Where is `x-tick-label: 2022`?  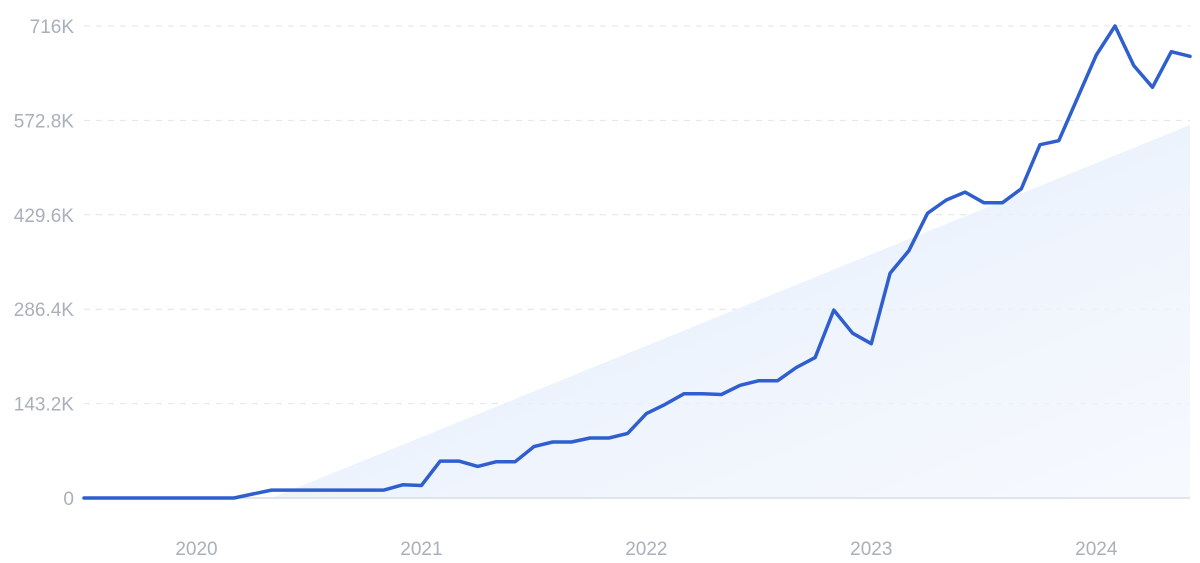 x-tick-label: 2022 is located at coordinates (646, 549).